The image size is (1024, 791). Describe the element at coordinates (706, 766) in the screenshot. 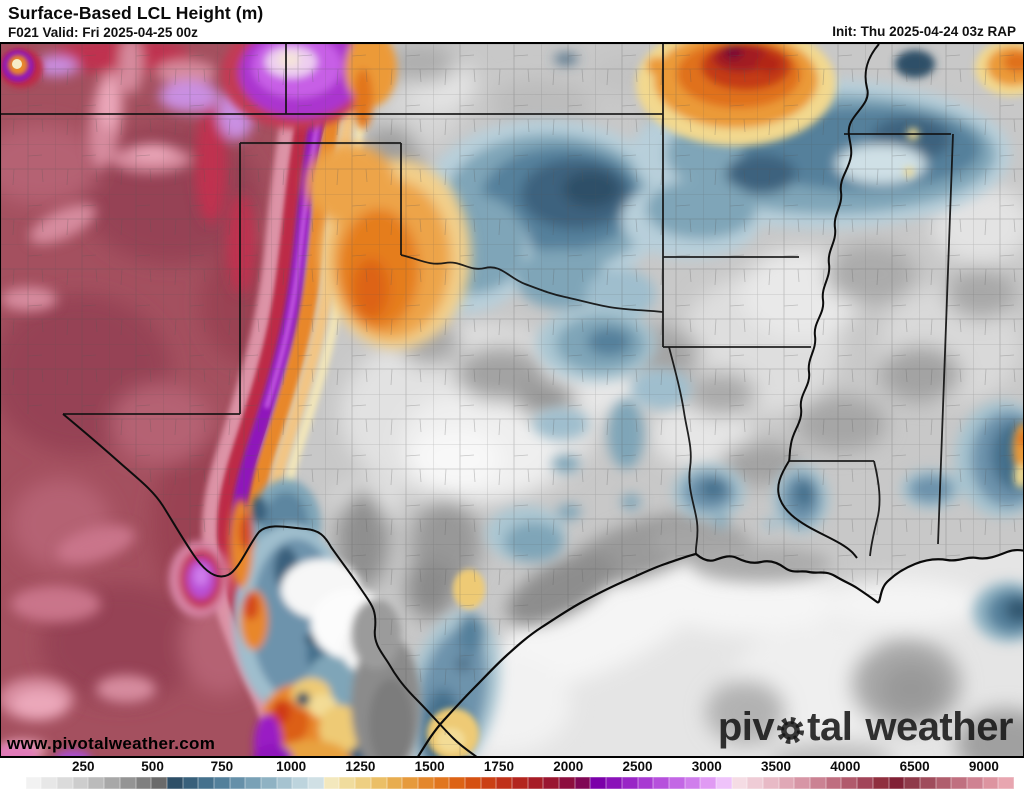

I see `colorbar-tick-label: 3000` at that location.